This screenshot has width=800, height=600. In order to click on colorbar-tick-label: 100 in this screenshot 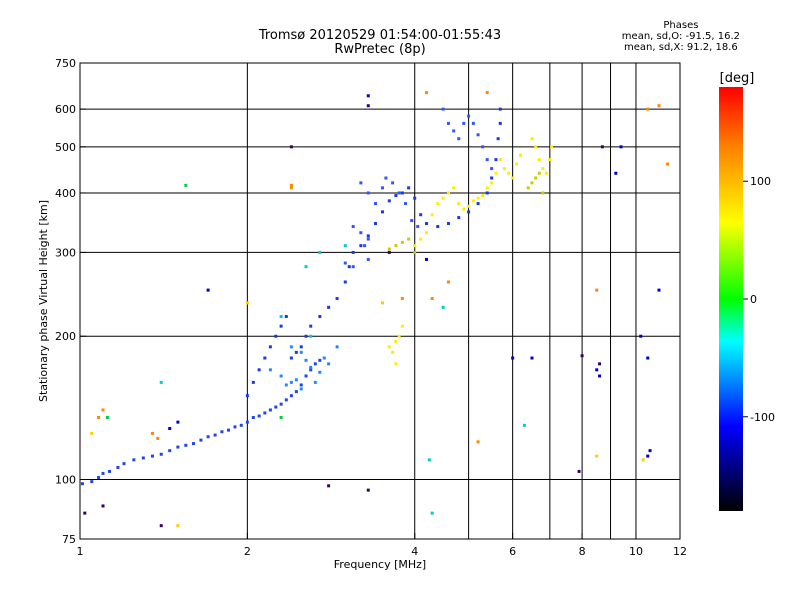, I will do `click(760, 181)`.